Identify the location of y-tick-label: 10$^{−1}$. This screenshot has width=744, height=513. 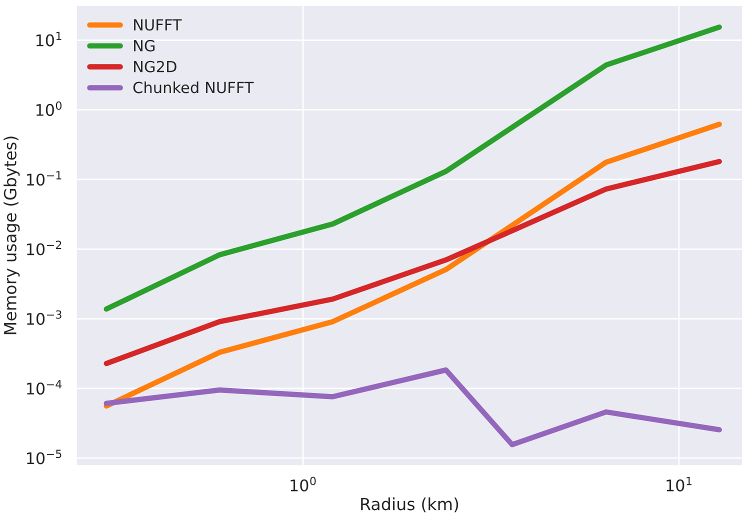
(44, 178).